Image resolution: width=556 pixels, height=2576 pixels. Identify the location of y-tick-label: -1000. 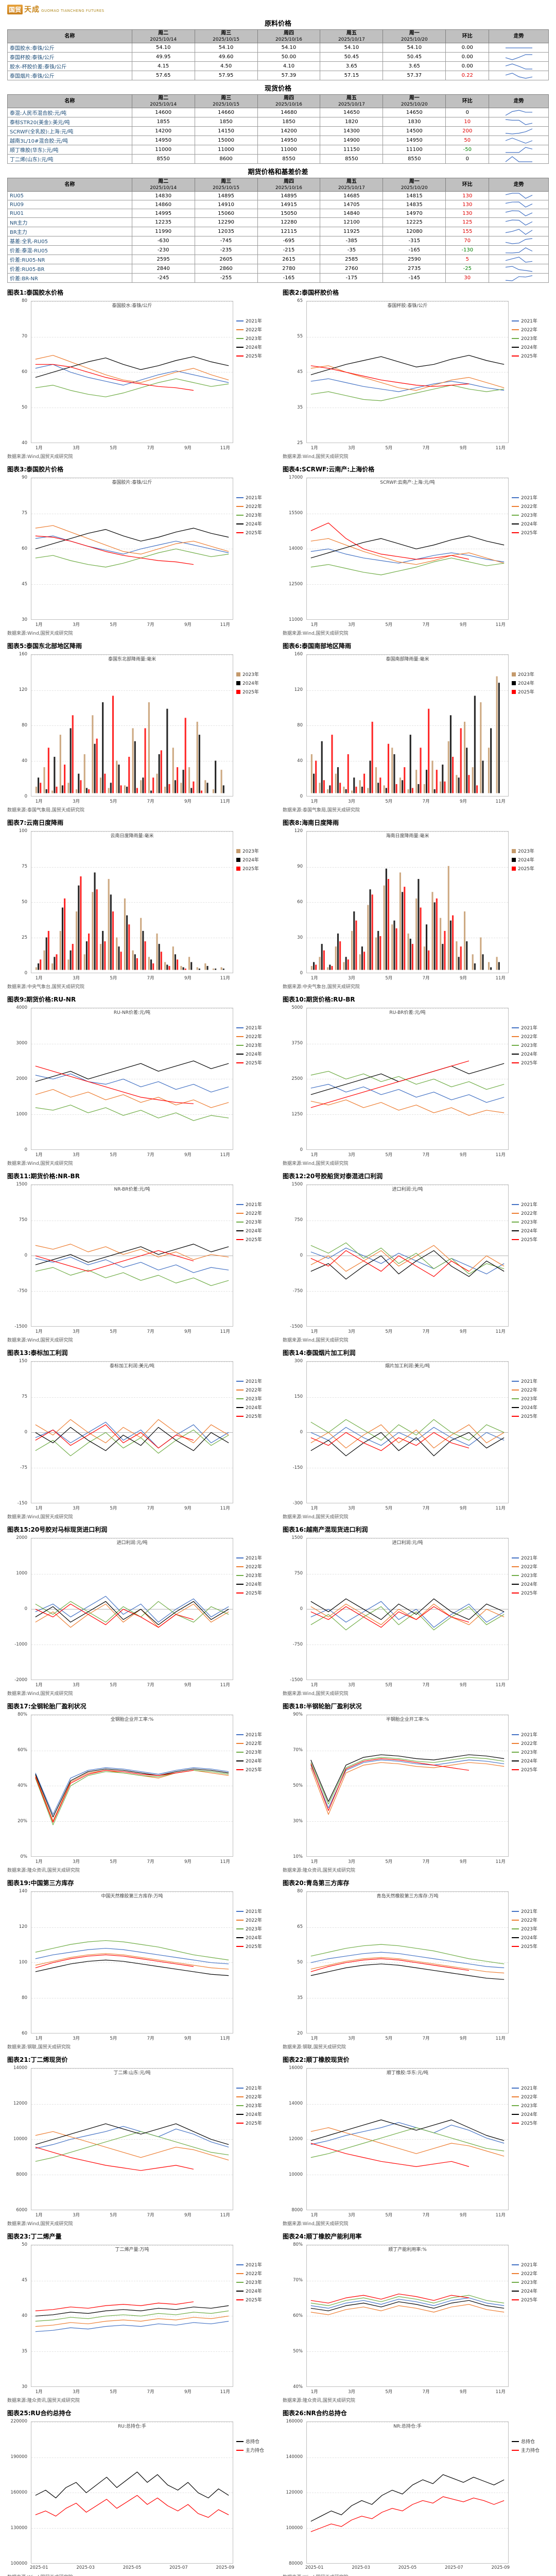
(20, 1644).